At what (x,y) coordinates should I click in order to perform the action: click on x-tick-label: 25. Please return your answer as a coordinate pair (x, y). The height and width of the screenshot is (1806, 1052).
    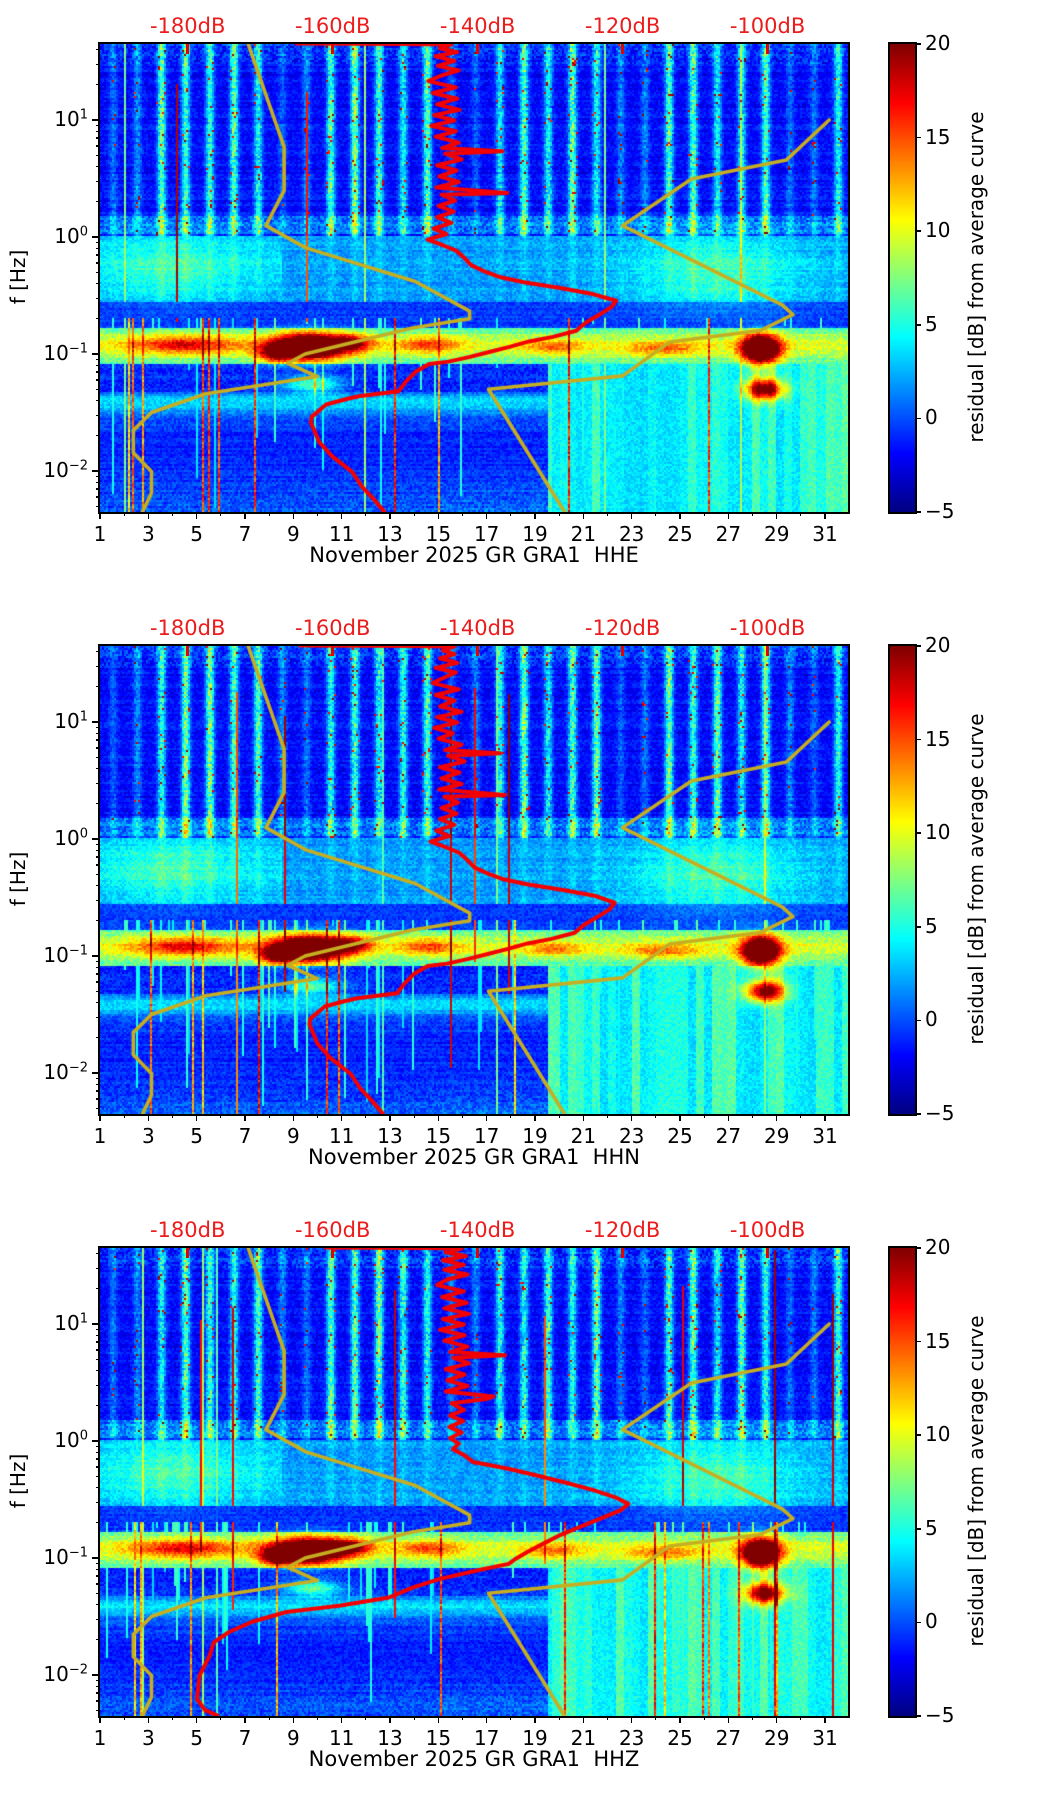
    Looking at the image, I should click on (680, 534).